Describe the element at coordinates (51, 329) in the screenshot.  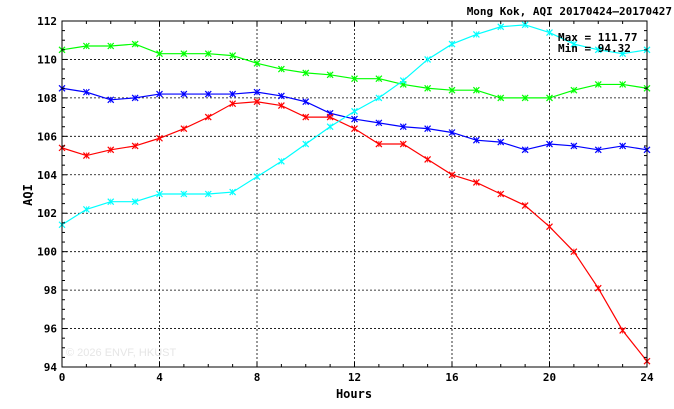
I see `y-tick-label: 96` at that location.